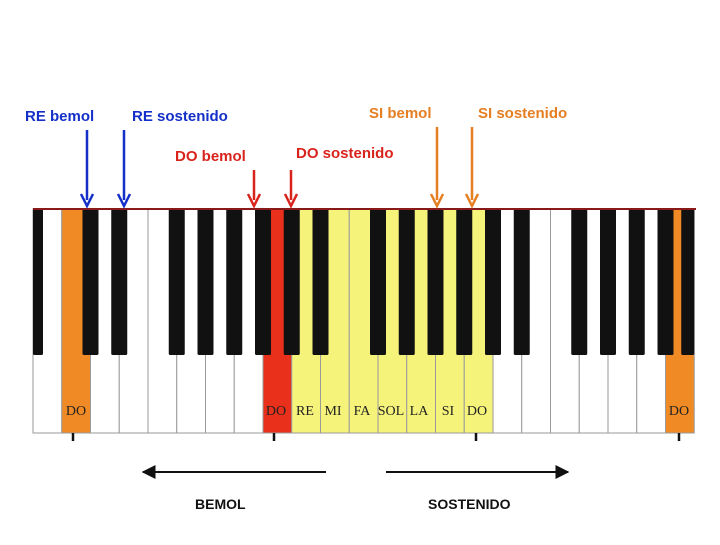  Describe the element at coordinates (391, 411) in the screenshot. I see `key-label-sol: SOL` at that location.